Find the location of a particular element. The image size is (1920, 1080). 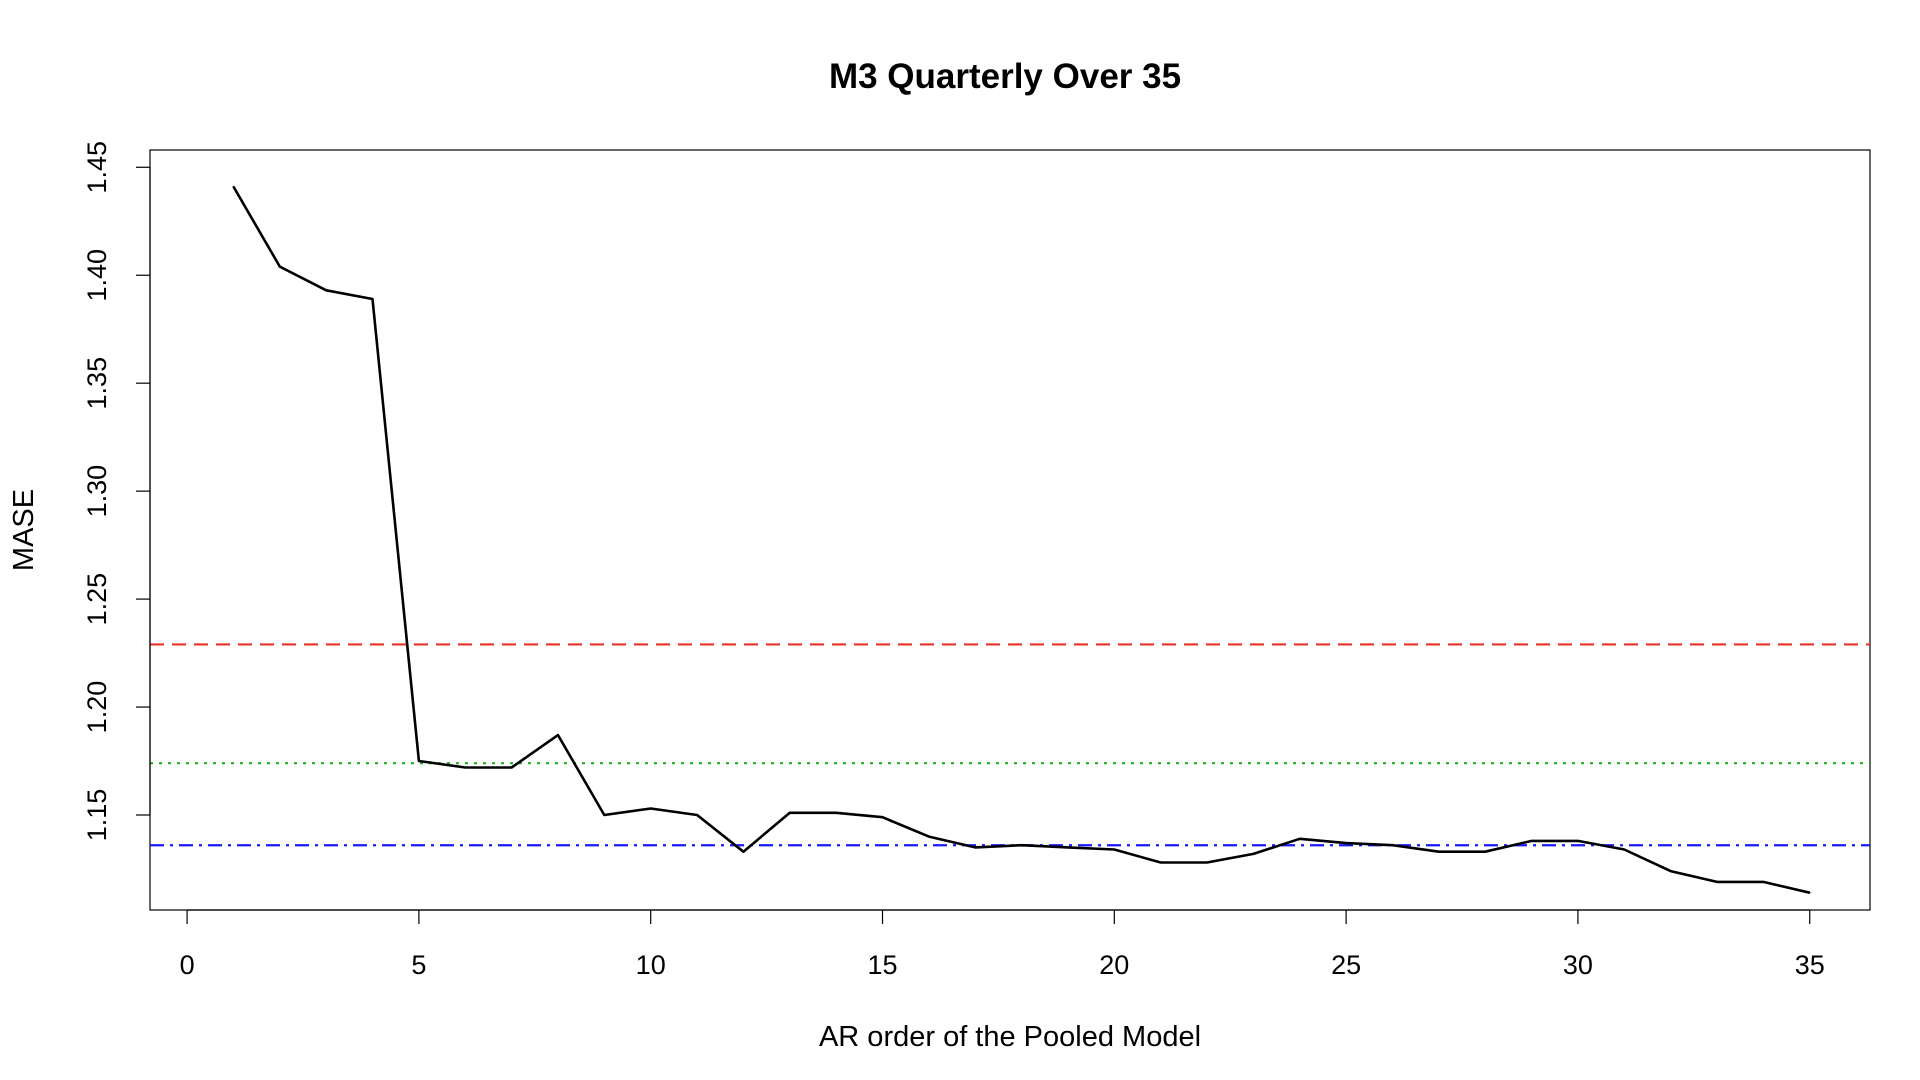

x-tick-label: 25 is located at coordinates (1346, 965).